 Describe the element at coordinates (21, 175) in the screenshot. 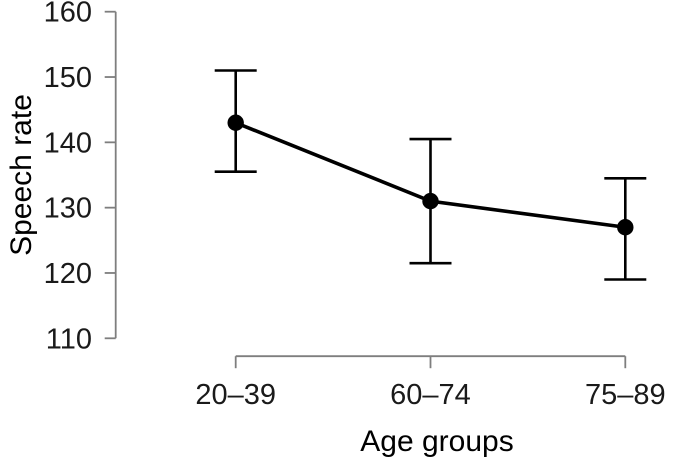

I see `y-axis-title: Speech rate` at that location.